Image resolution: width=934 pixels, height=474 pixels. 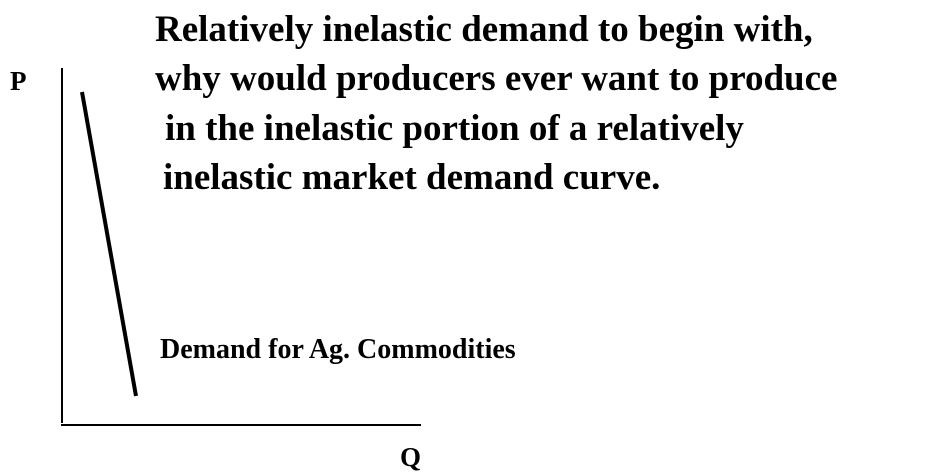 What do you see at coordinates (454, 128) in the screenshot?
I see `title-line: in the inelastic portion of a relatively` at bounding box center [454, 128].